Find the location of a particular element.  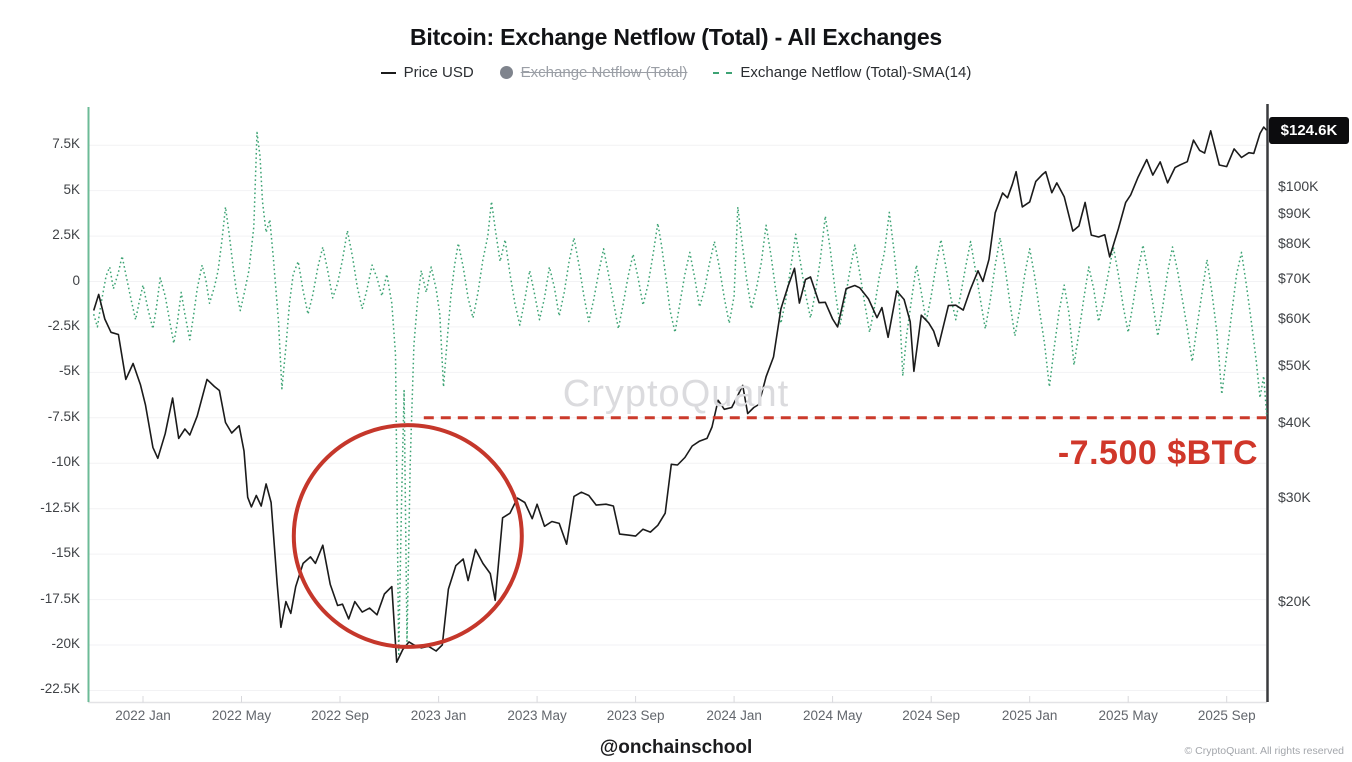

y-axis-right-tick-label: $90K is located at coordinates (1294, 212).